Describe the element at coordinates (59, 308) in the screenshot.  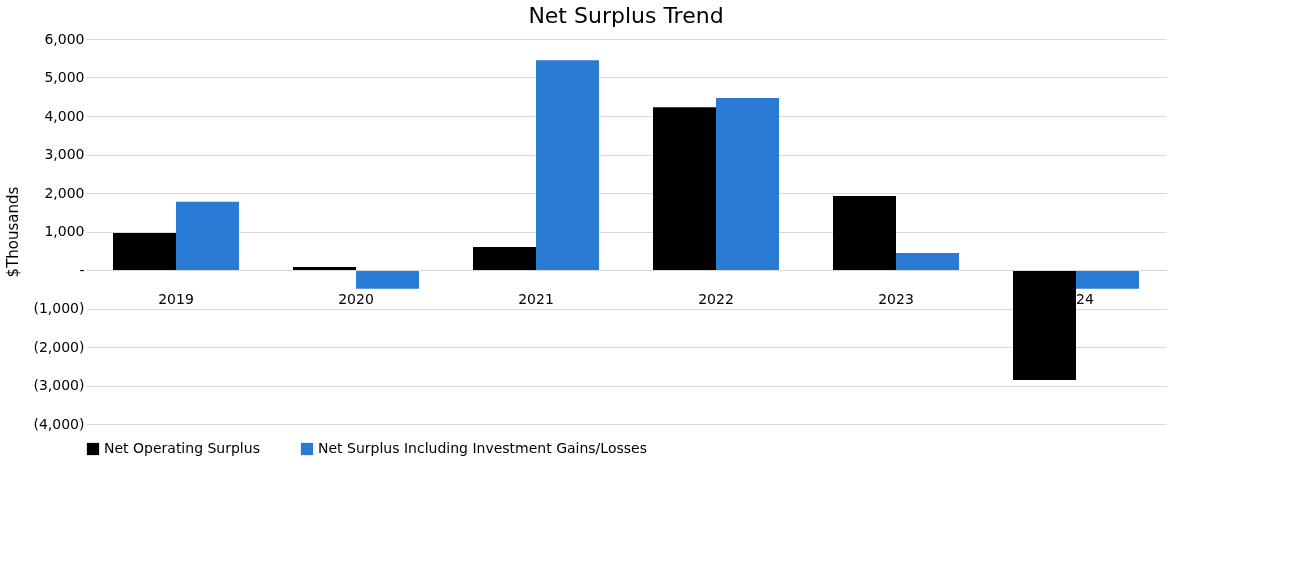
I see `y-tick-label: (1,000)` at that location.